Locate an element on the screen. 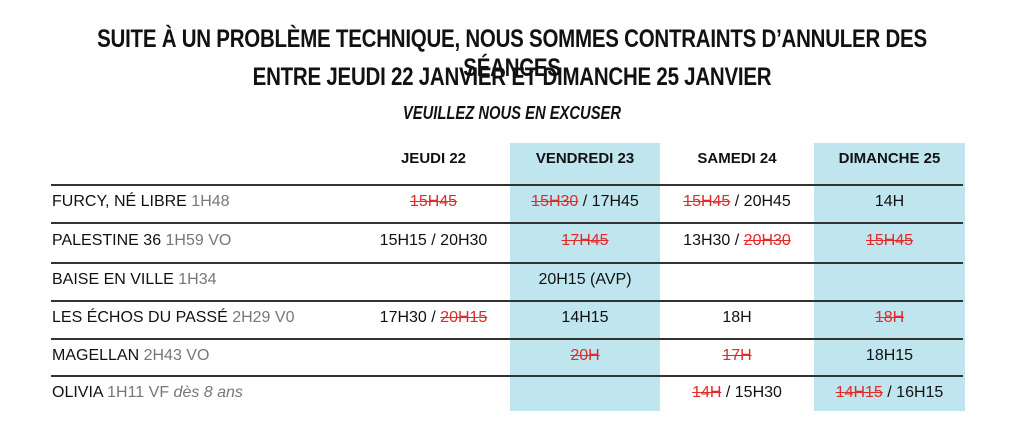 The height and width of the screenshot is (448, 1024). film-duration: 1H59 VO is located at coordinates (198, 240).